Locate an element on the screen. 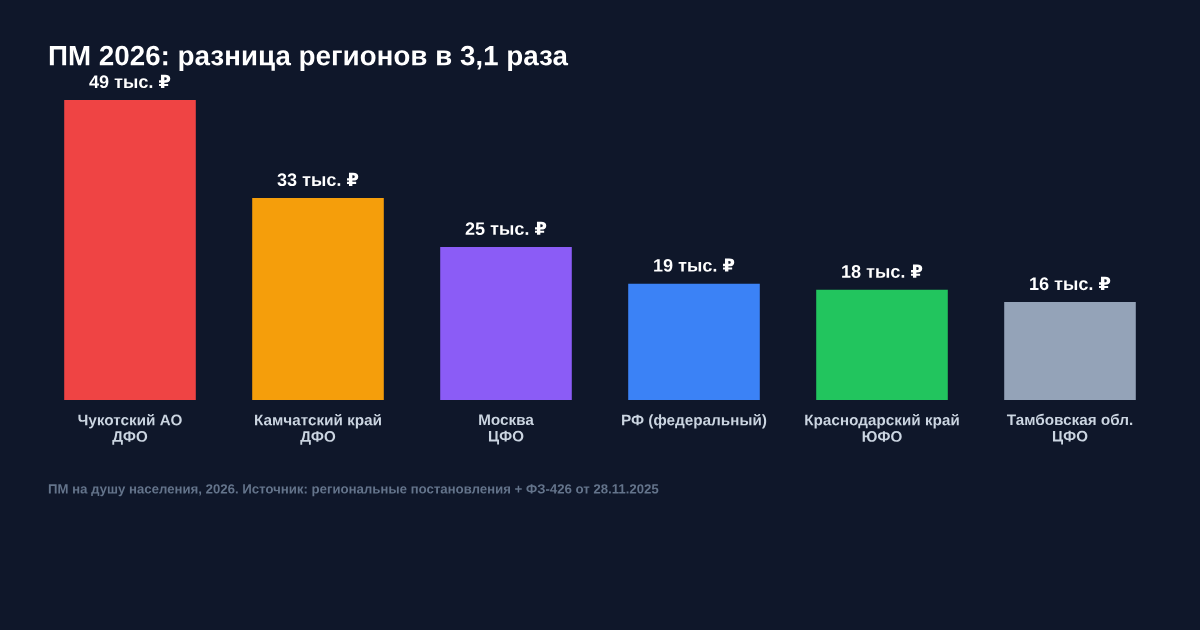 The width and height of the screenshot is (1200, 630). data-label: 18 тыс. ₽ is located at coordinates (882, 271).